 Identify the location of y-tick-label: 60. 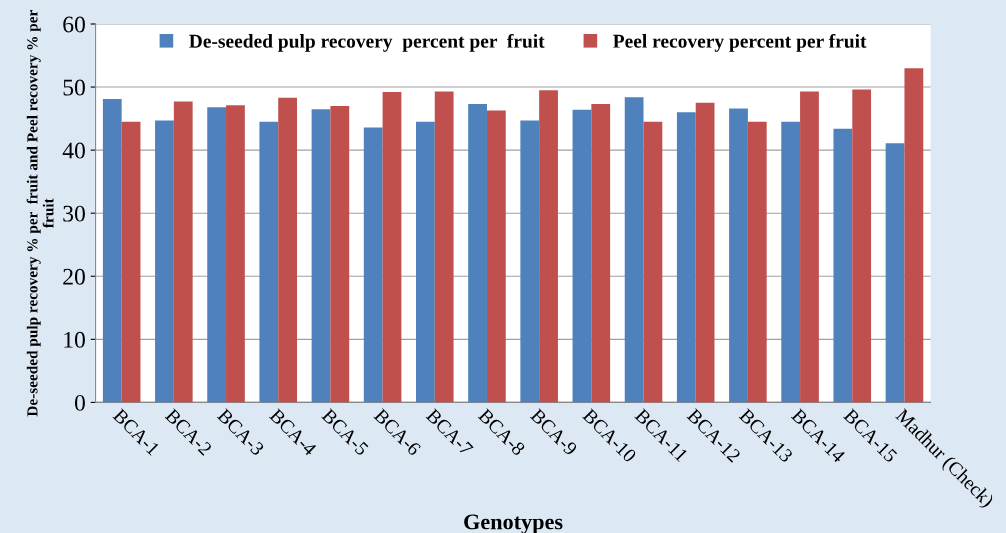
(74, 24).